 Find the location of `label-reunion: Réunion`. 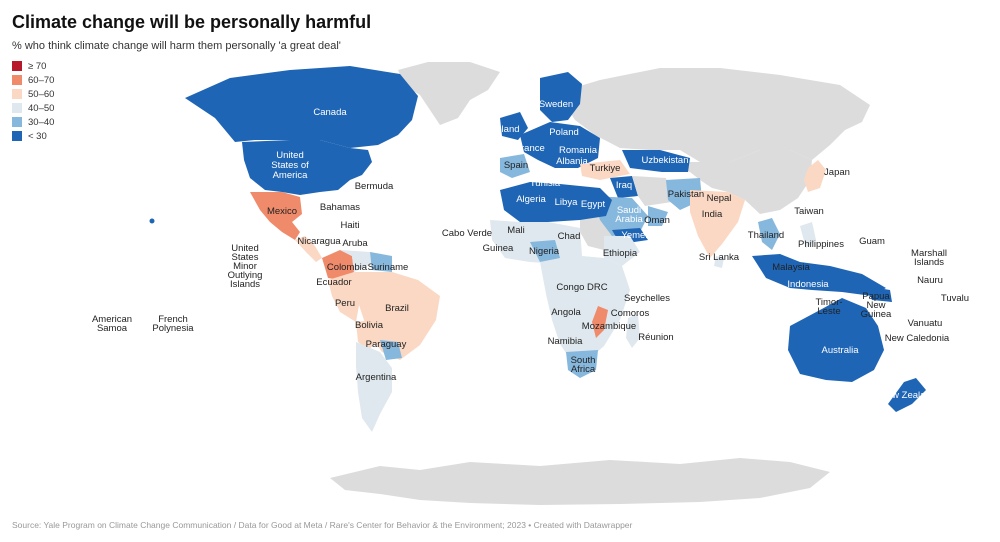

label-reunion: Réunion is located at coordinates (655, 337).